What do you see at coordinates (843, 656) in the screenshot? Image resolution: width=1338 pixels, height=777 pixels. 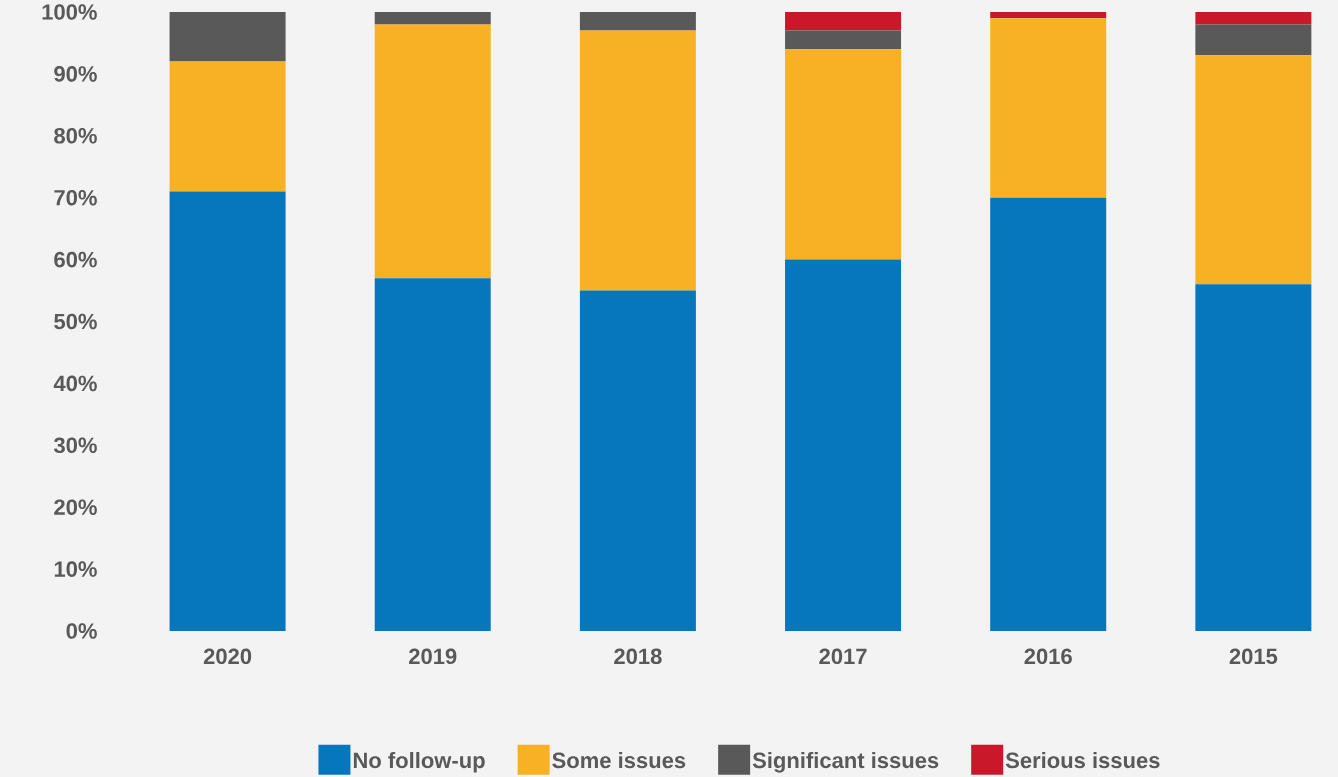 I see `x-tick-label: 2017` at bounding box center [843, 656].